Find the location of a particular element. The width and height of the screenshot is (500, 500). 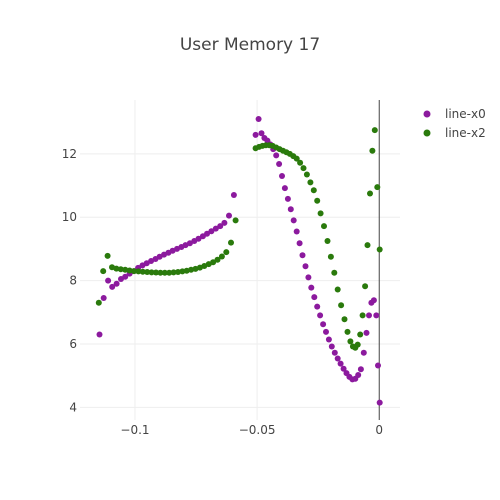

legend: line-x0 line-x2 is located at coordinates (454, 123).